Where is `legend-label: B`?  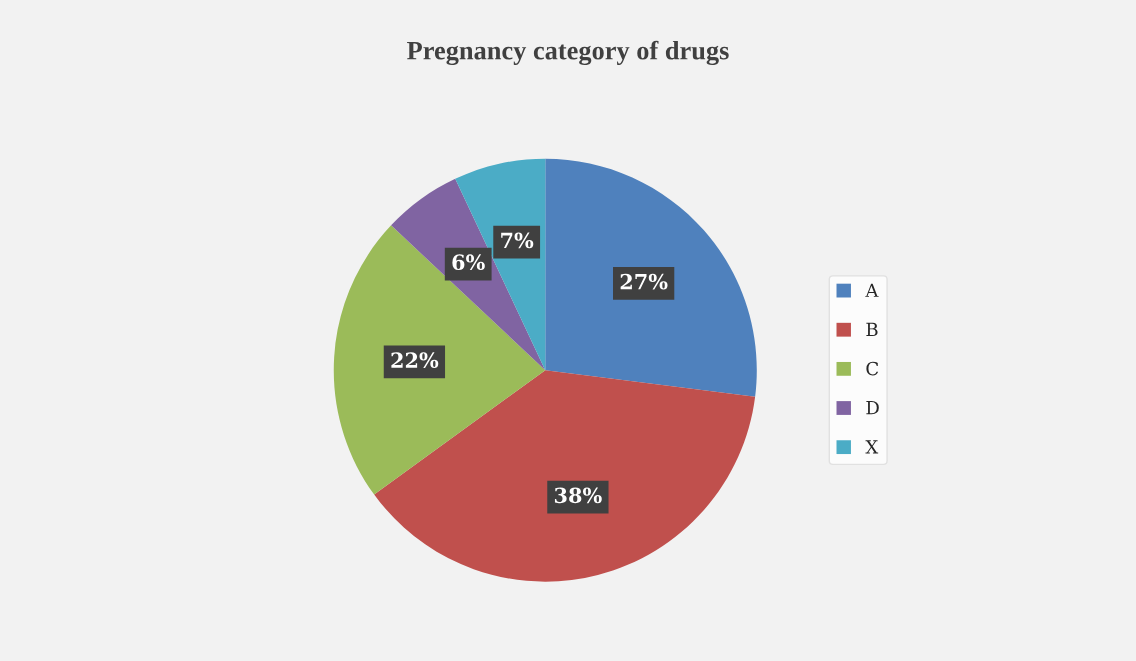 legend-label: B is located at coordinates (872, 329).